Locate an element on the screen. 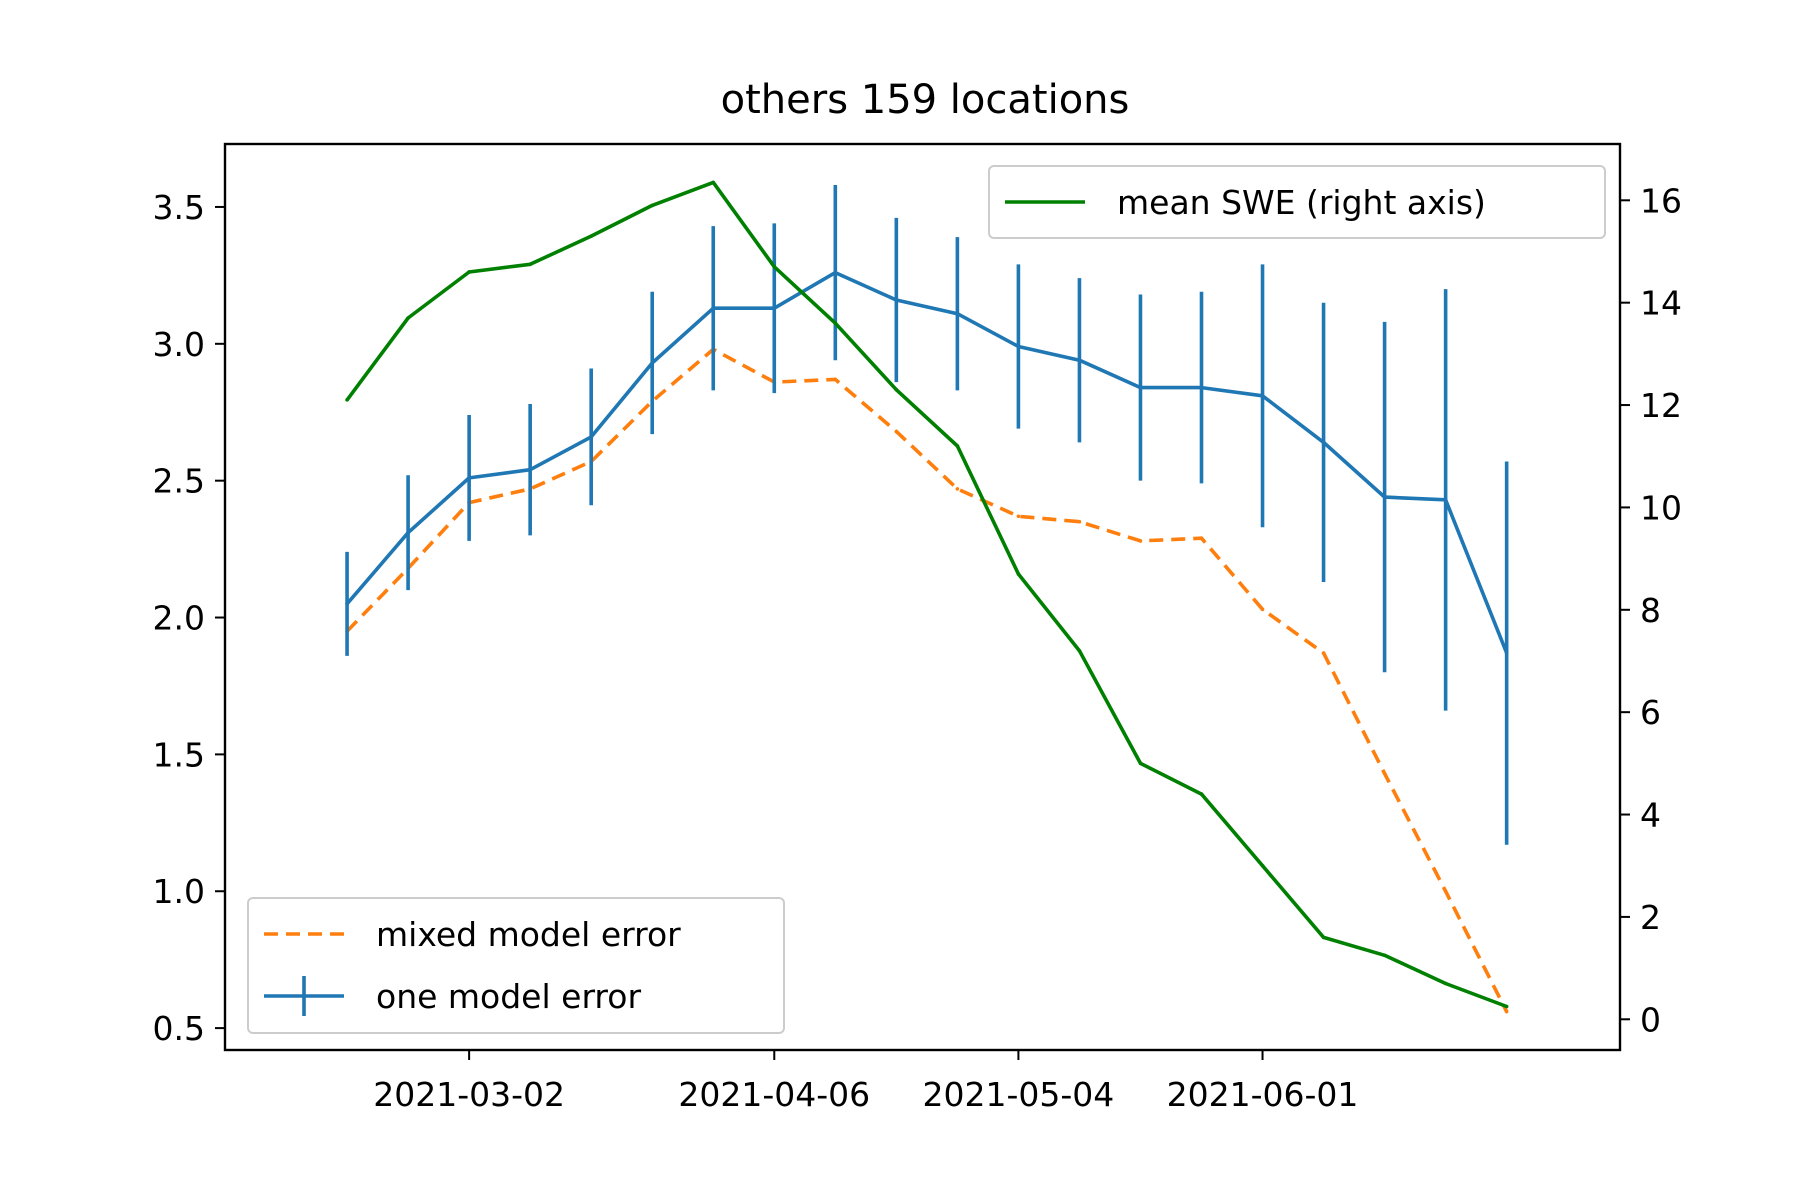  y2-tick-label: 8 is located at coordinates (1650, 610).